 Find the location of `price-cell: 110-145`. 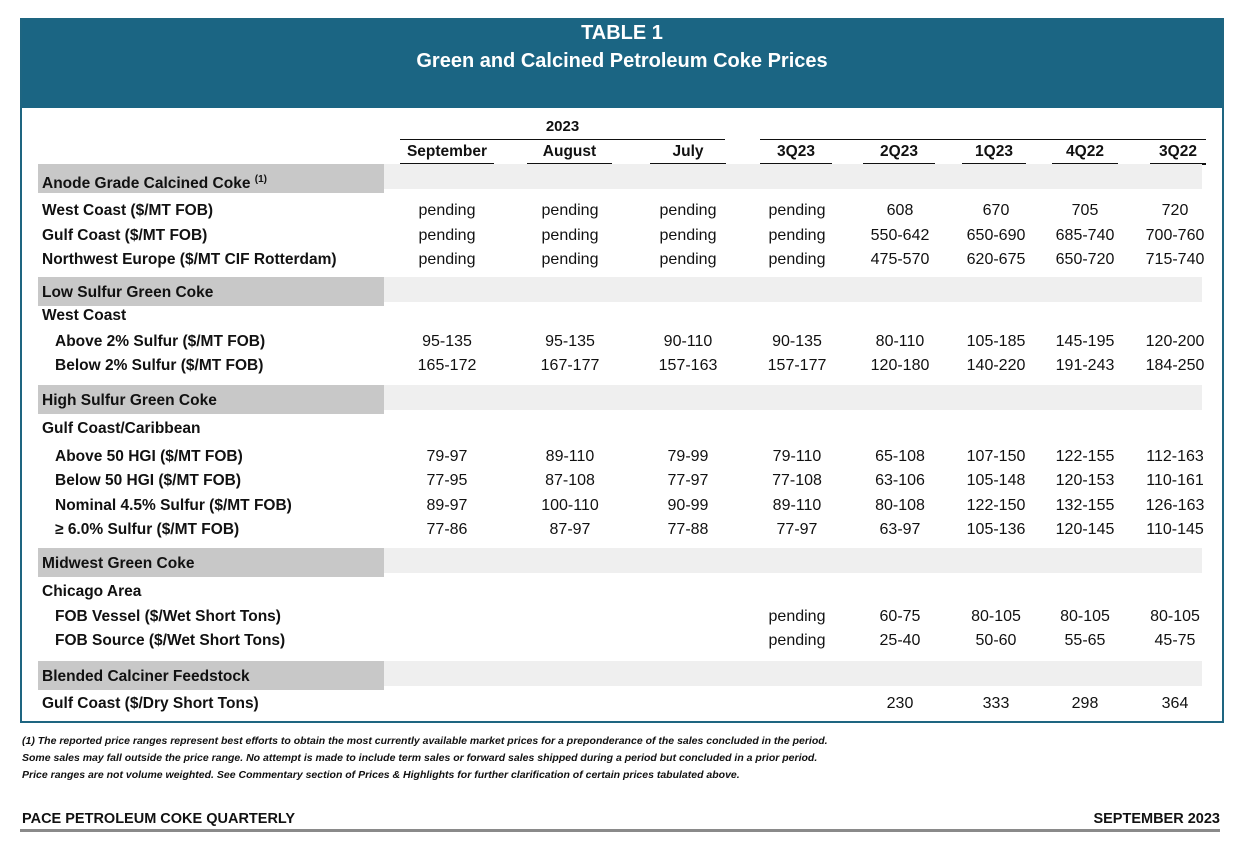

price-cell: 110-145 is located at coordinates (1175, 529).